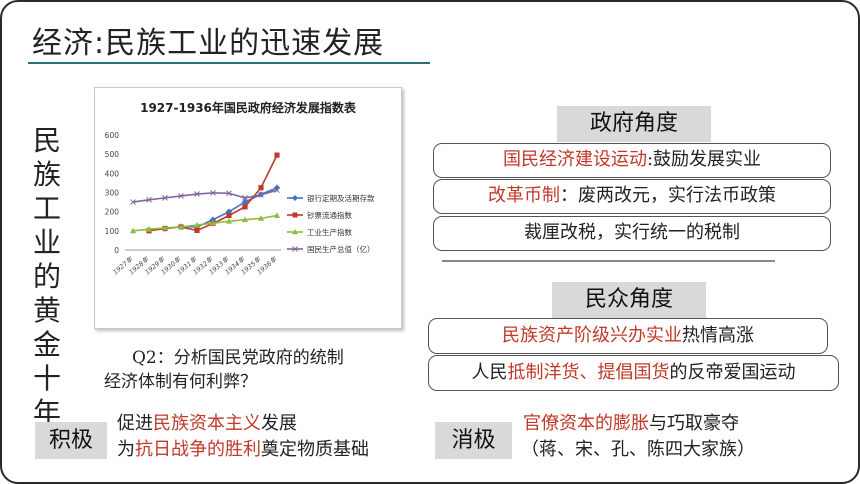  Describe the element at coordinates (112, 173) in the screenshot. I see `y-tick-label: 400` at that location.